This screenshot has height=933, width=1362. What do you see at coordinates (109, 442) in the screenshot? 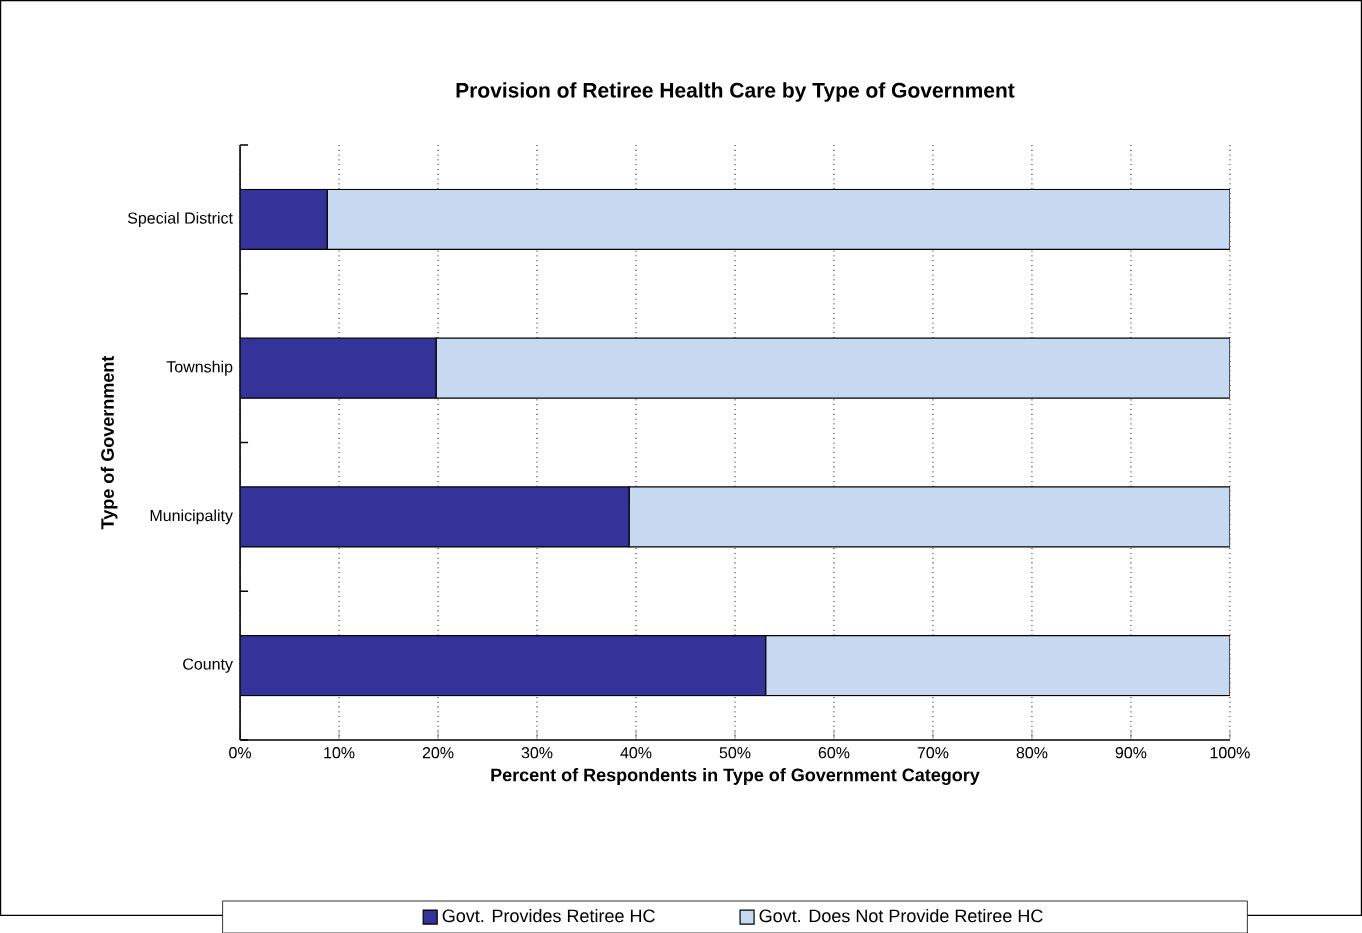
I see `y-axis-title: Type of Government` at bounding box center [109, 442].